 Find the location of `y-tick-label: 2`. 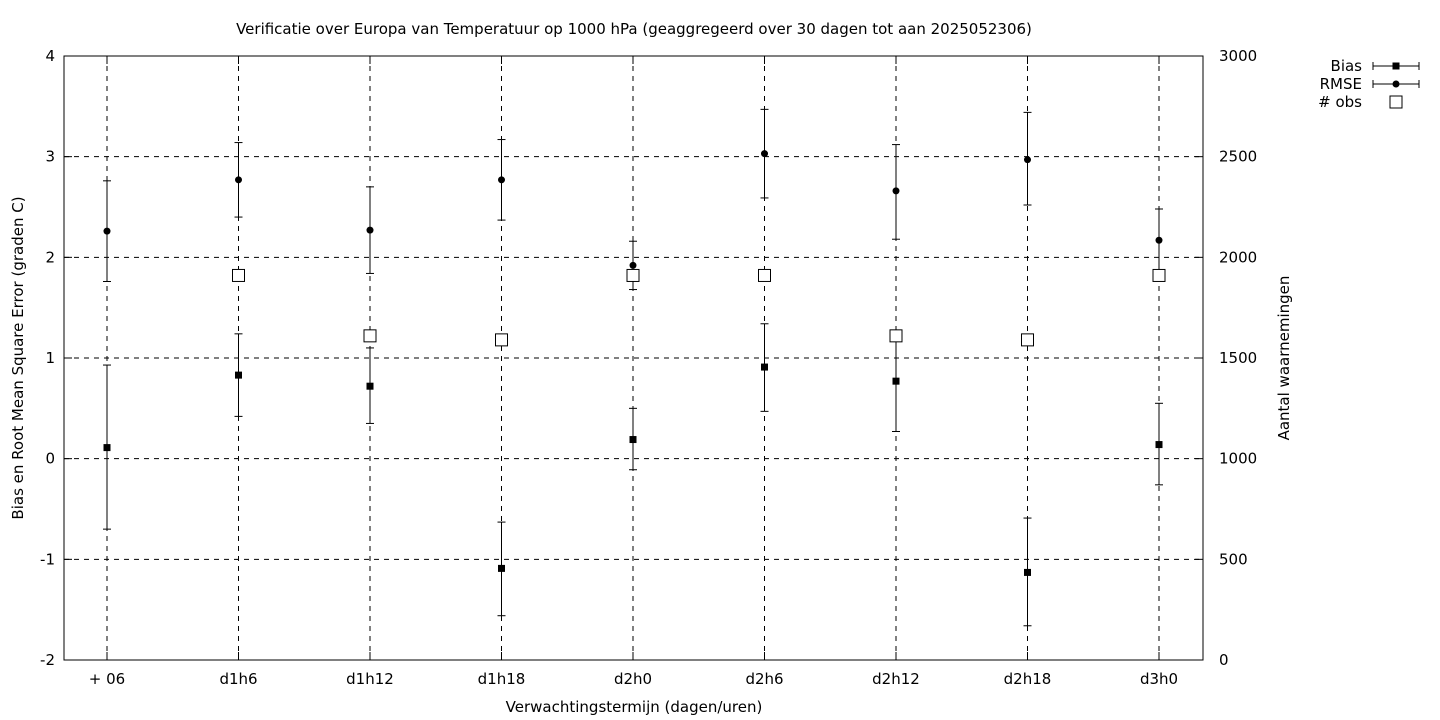

y-tick-label: 2 is located at coordinates (50, 257).